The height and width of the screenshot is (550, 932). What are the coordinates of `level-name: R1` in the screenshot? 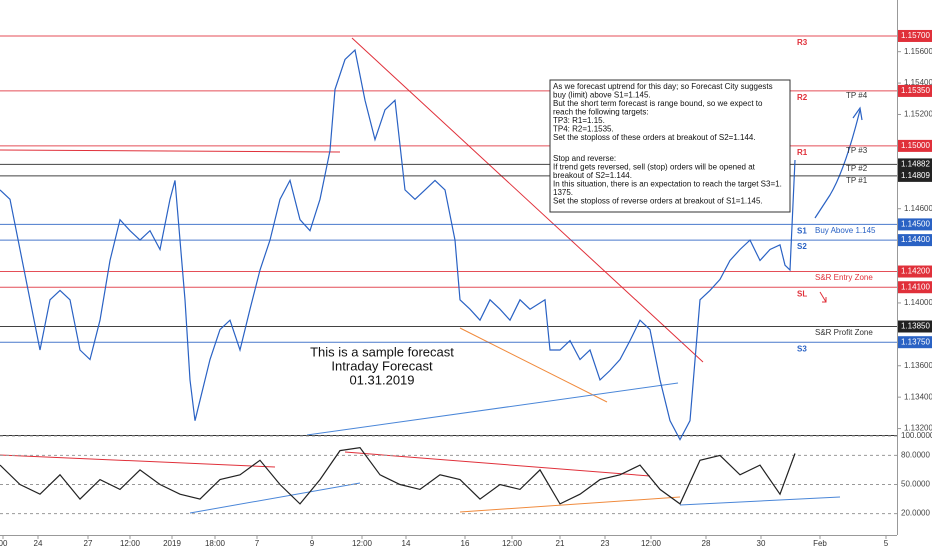 It's located at (802, 152).